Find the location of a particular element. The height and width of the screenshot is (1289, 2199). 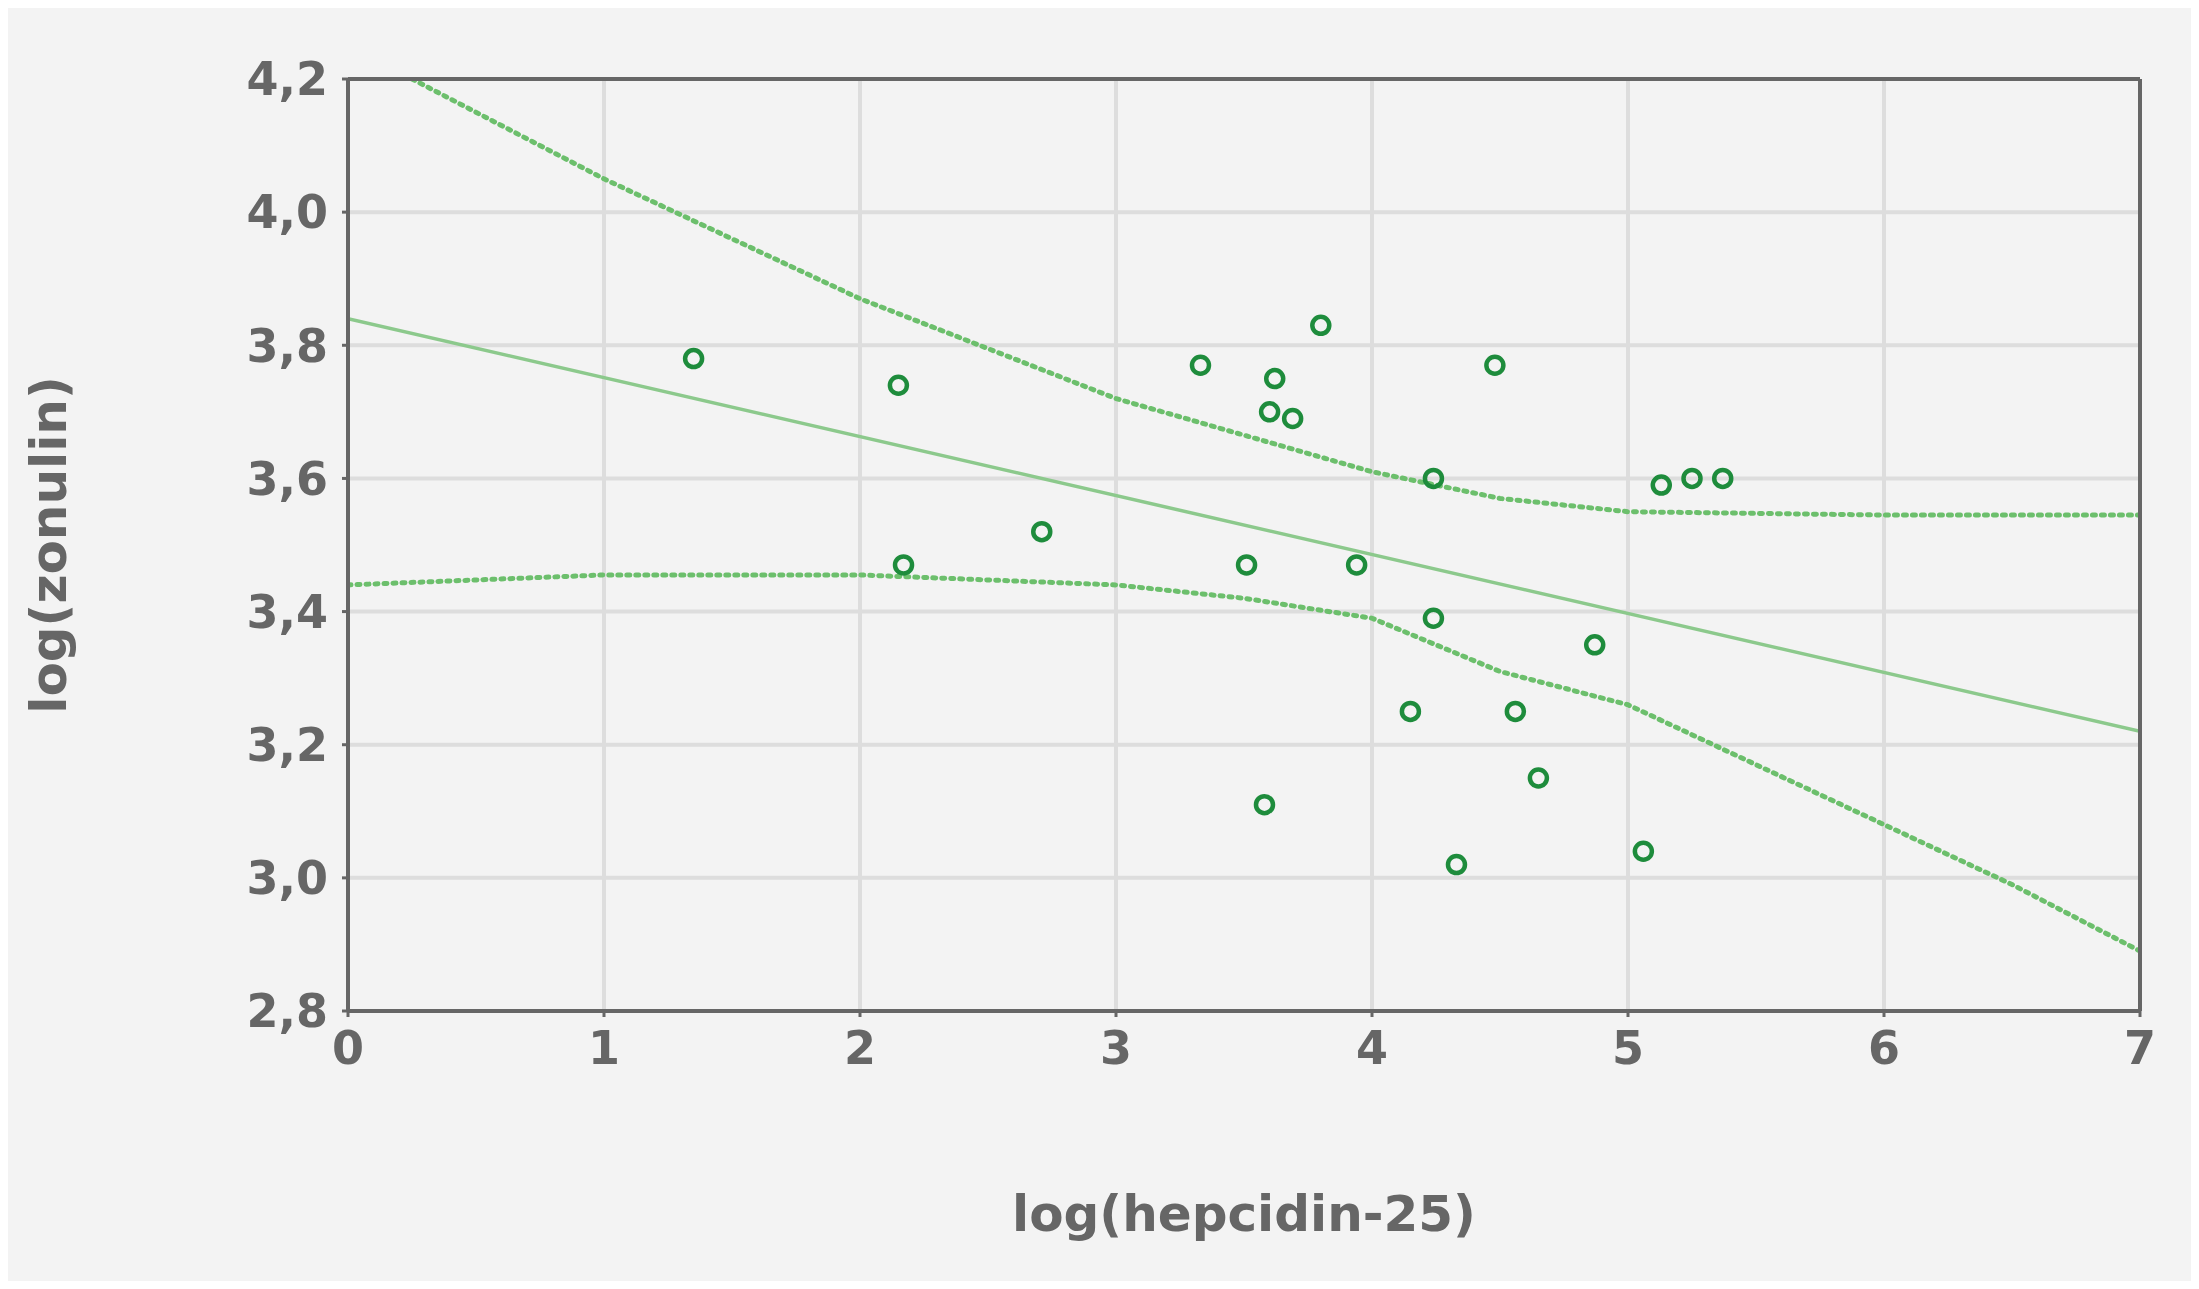

y-tick-label: 3,8 is located at coordinates (287, 345).